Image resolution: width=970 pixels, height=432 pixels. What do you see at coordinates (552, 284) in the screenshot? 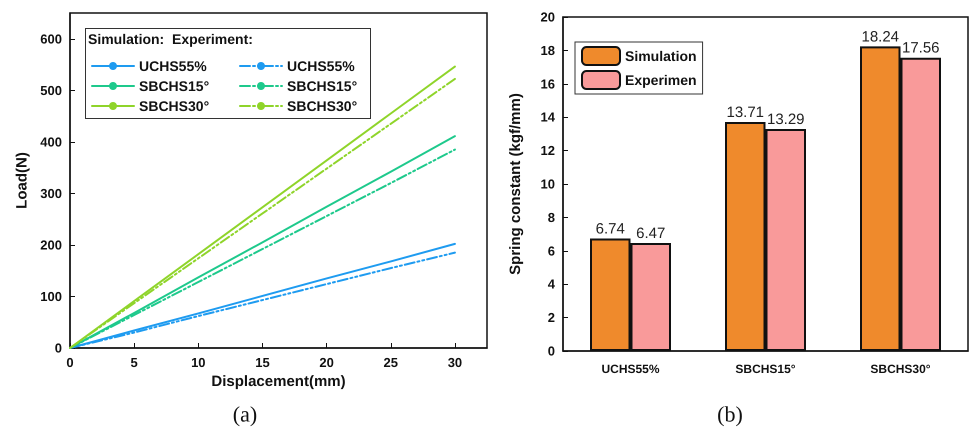
I see `y-tick-label: 4` at bounding box center [552, 284].